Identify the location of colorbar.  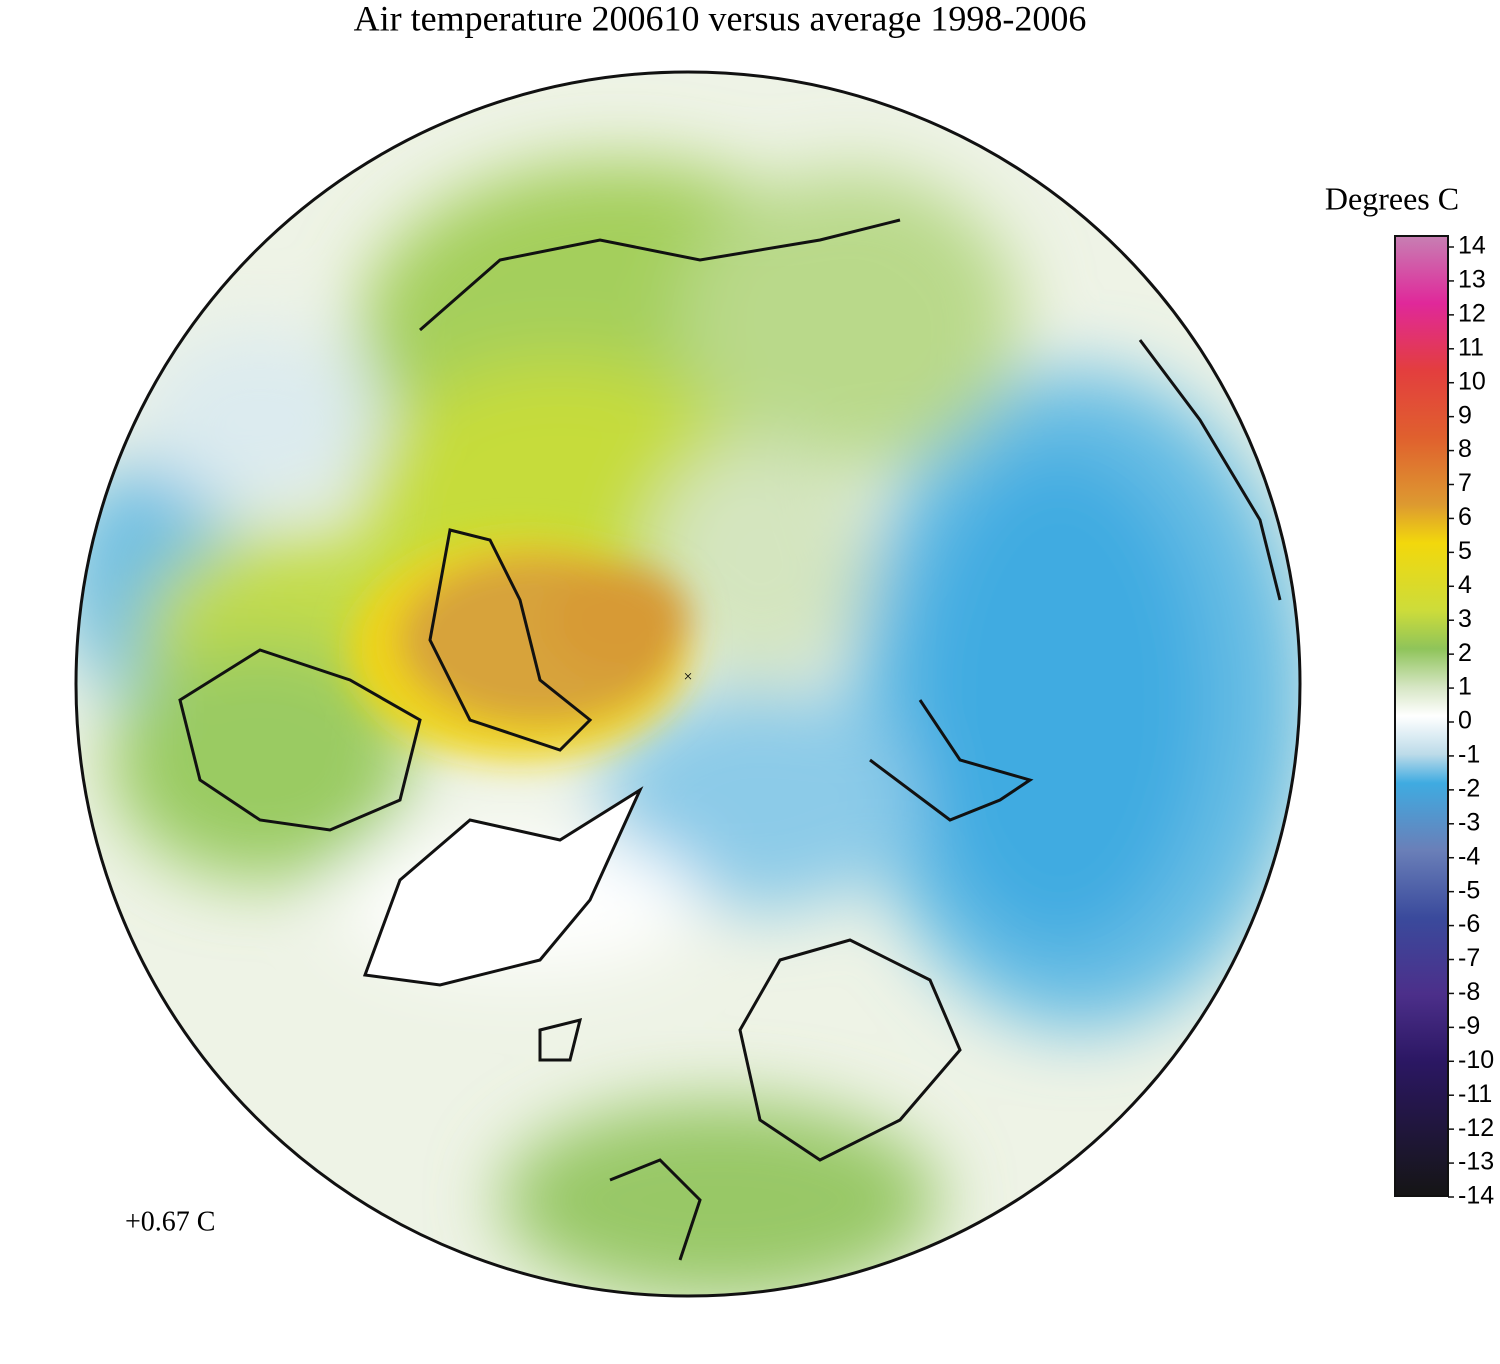
(1421, 716).